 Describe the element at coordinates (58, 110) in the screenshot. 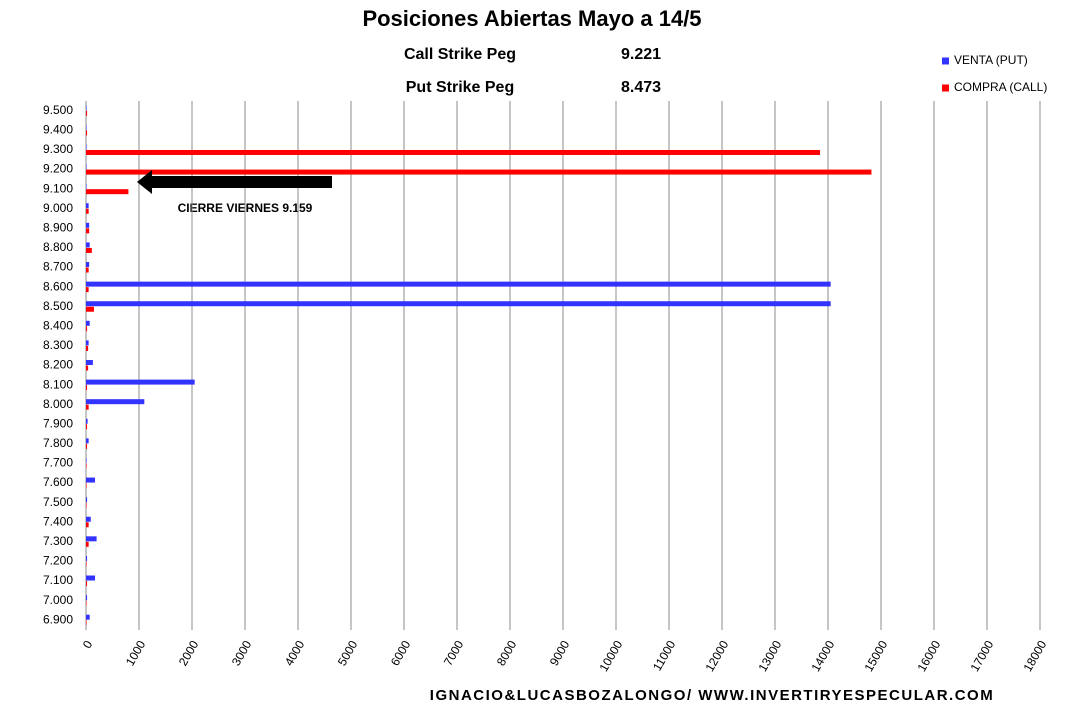

I see `y-tick-label: 9.500` at that location.